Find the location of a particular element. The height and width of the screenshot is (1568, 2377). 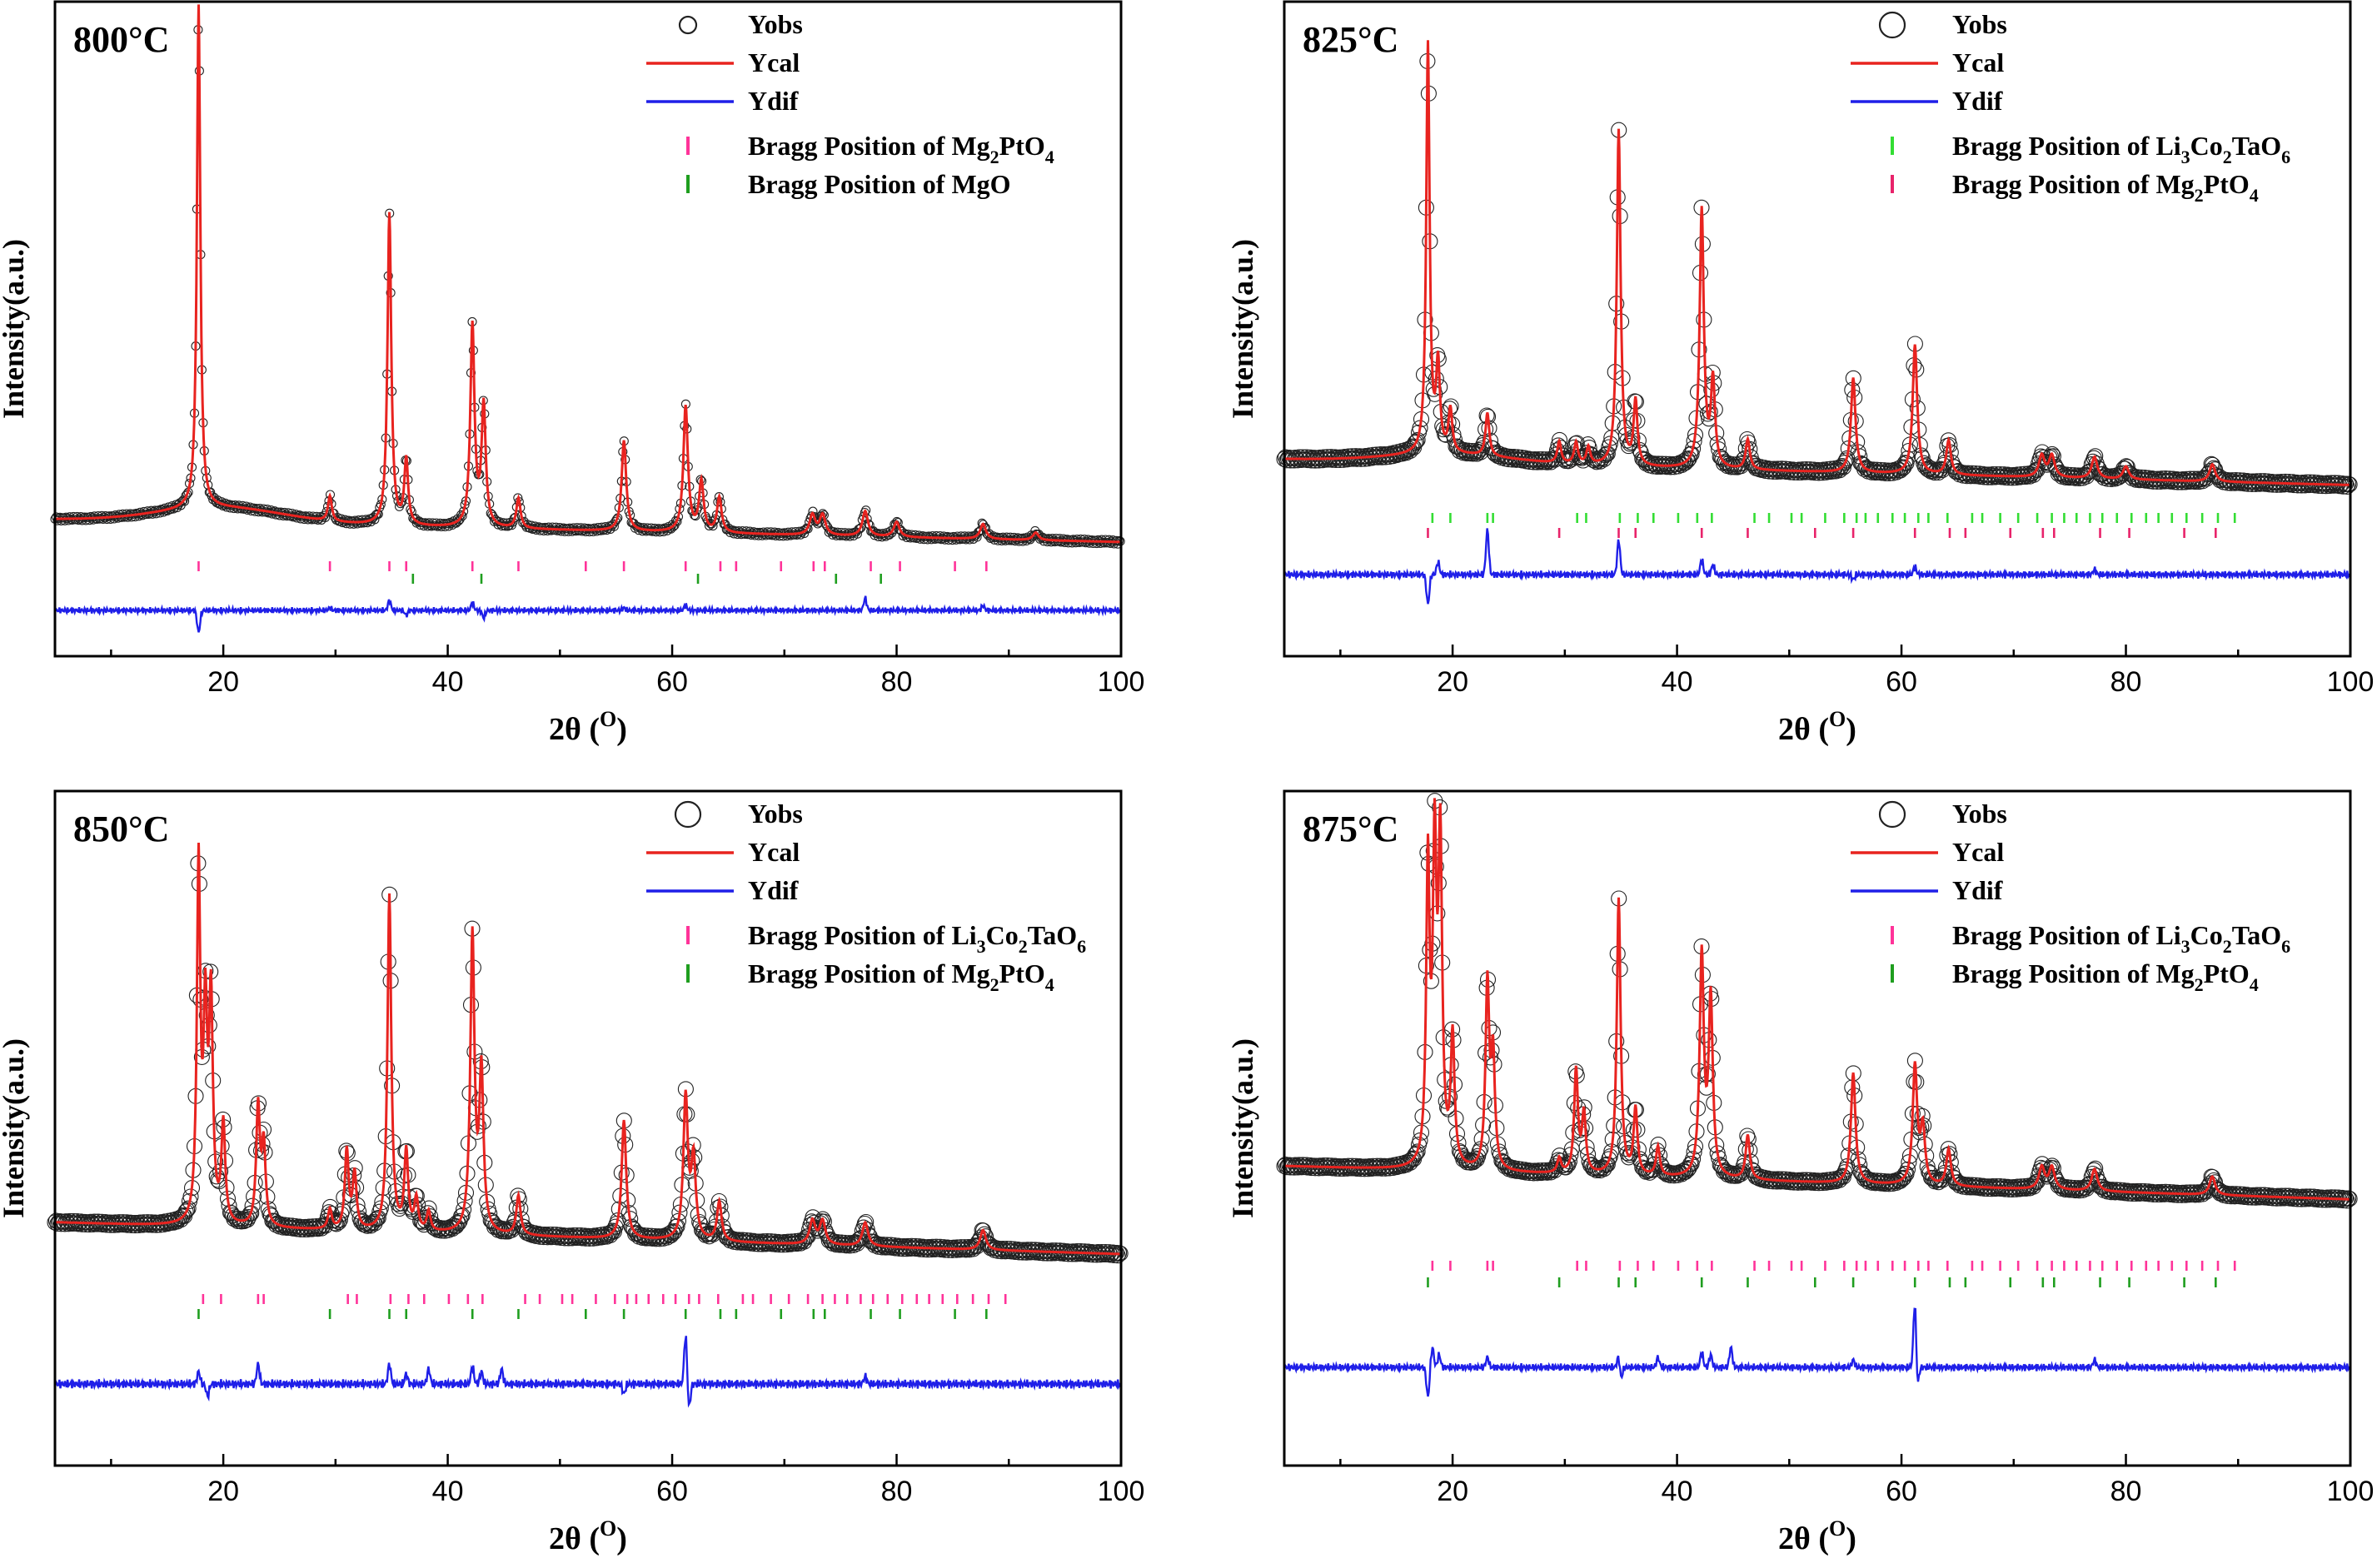

y-axis-label: Intensity(a.u.) is located at coordinates (1242, 329).